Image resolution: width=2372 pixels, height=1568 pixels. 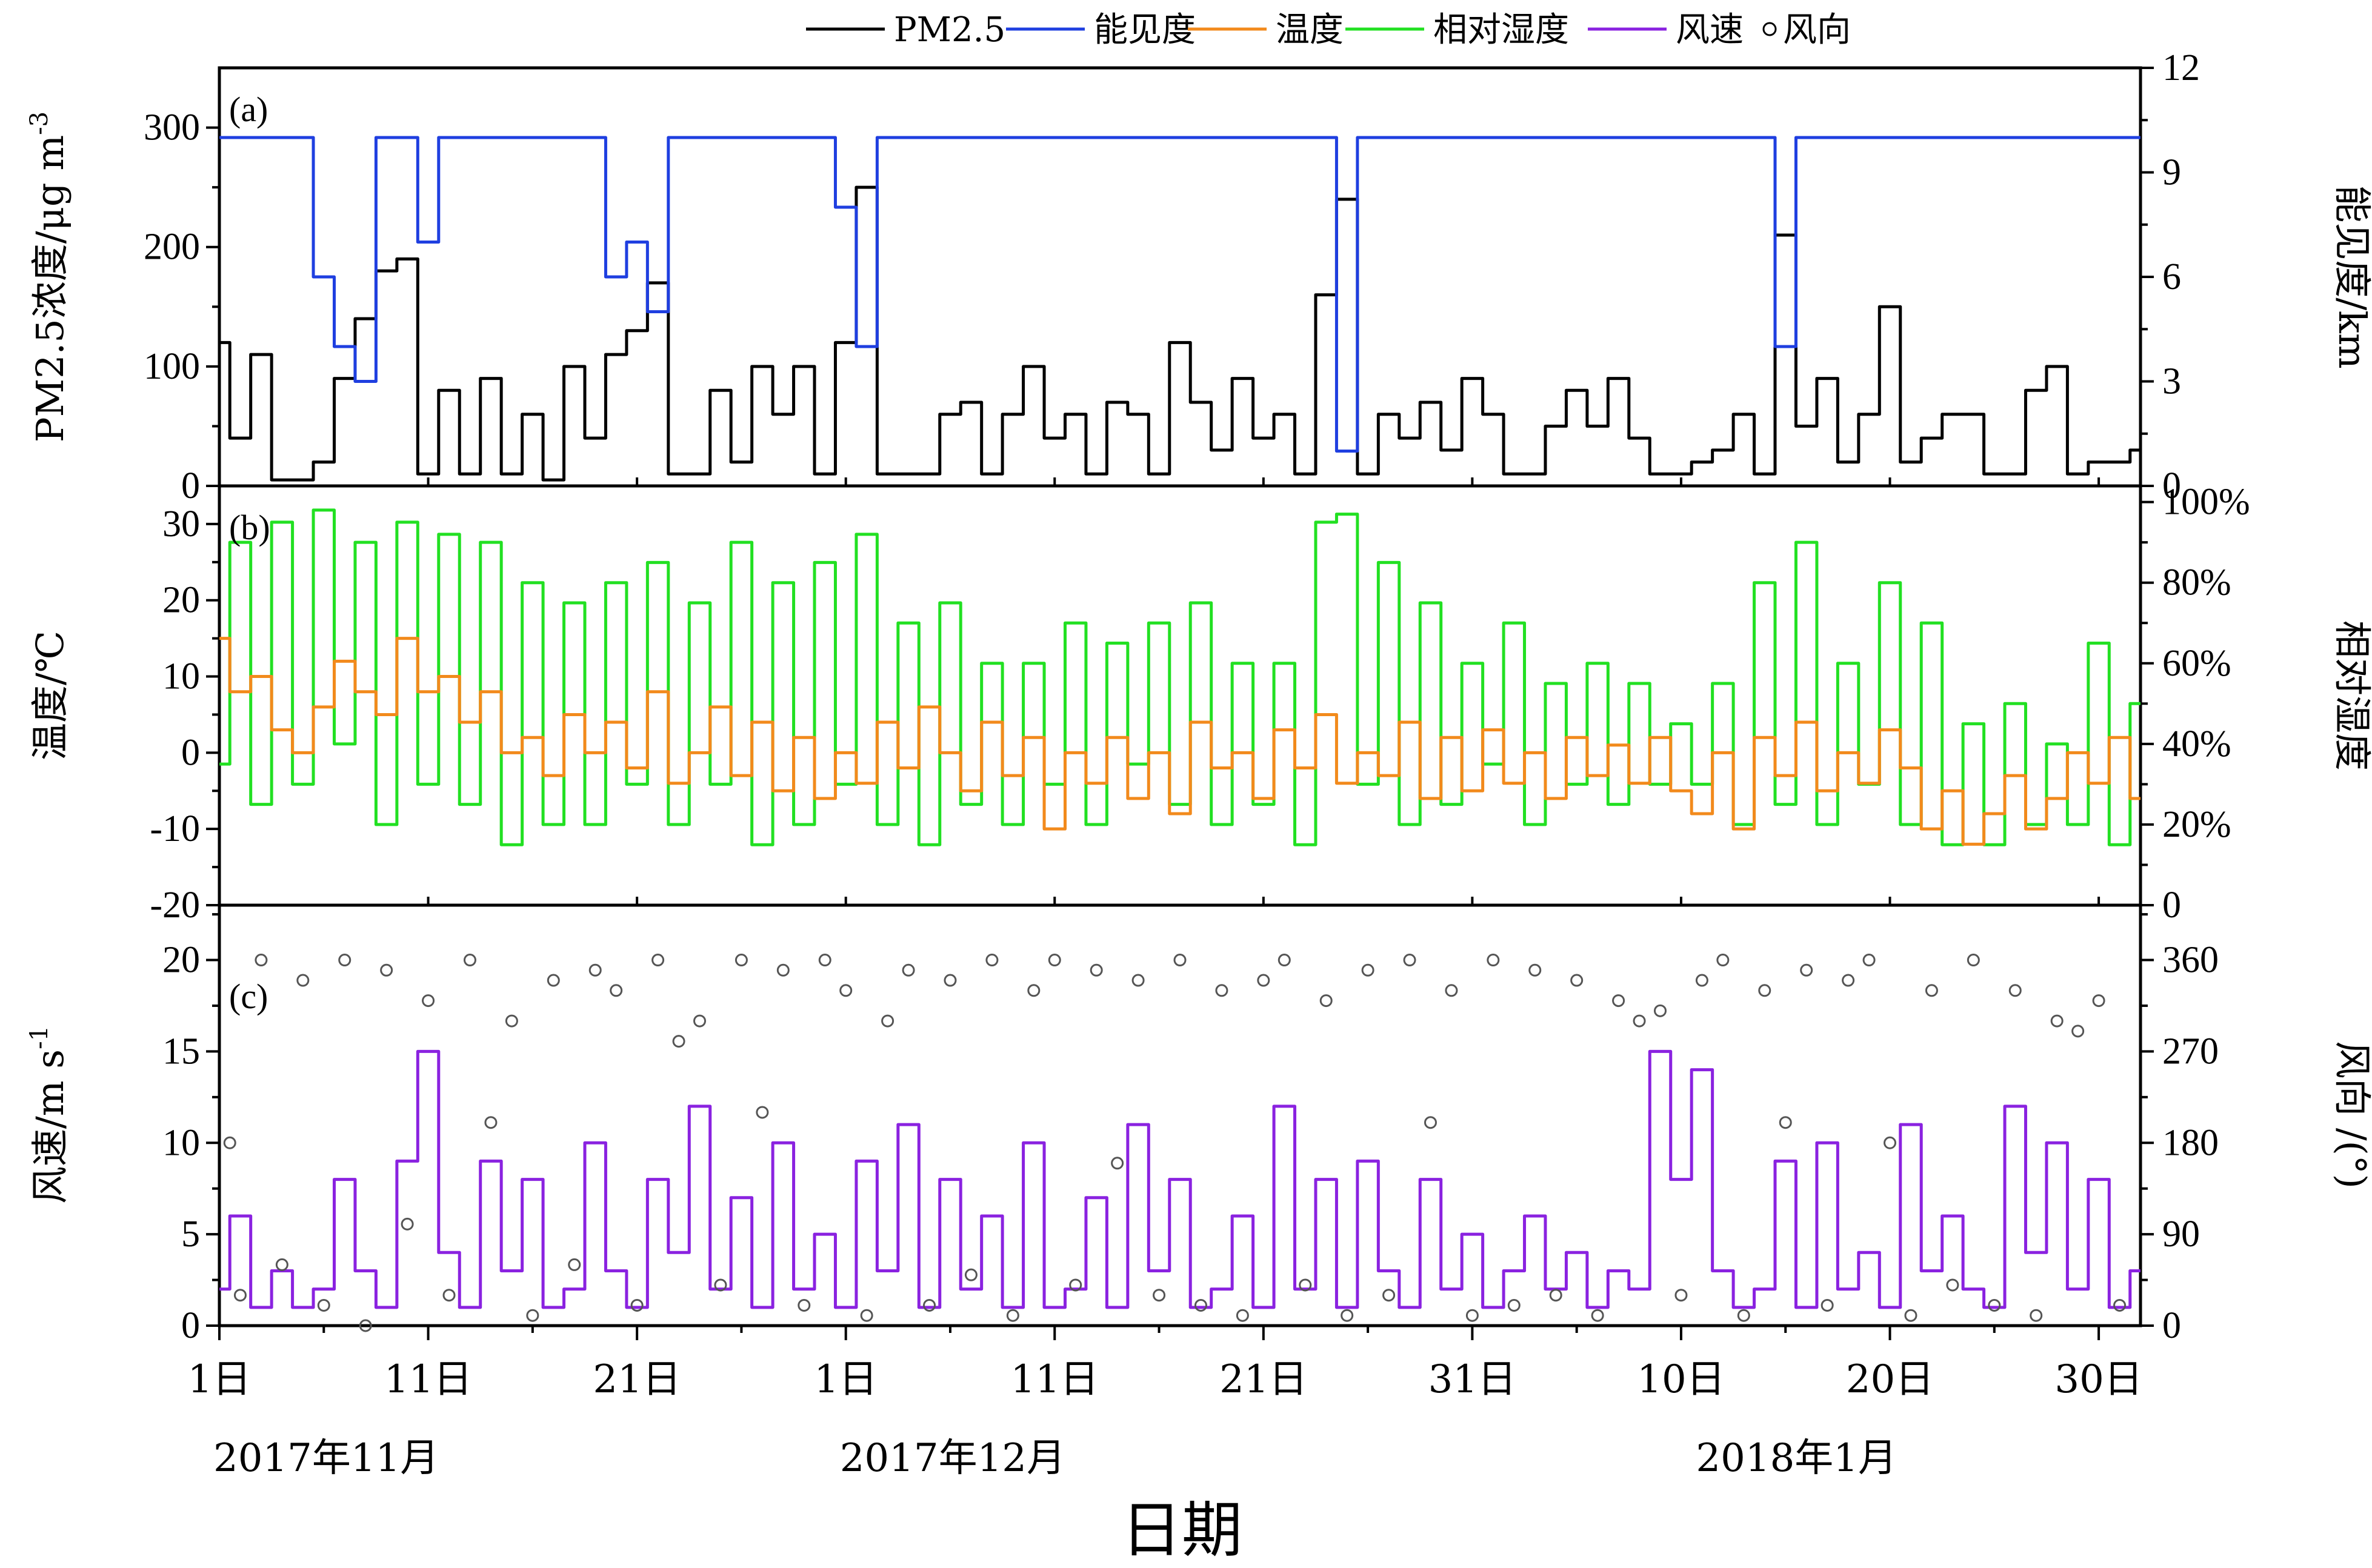 I want to click on legend: PM2.5 能见度 温度 相对湿度 风速 风向, so click(x=1328, y=30).